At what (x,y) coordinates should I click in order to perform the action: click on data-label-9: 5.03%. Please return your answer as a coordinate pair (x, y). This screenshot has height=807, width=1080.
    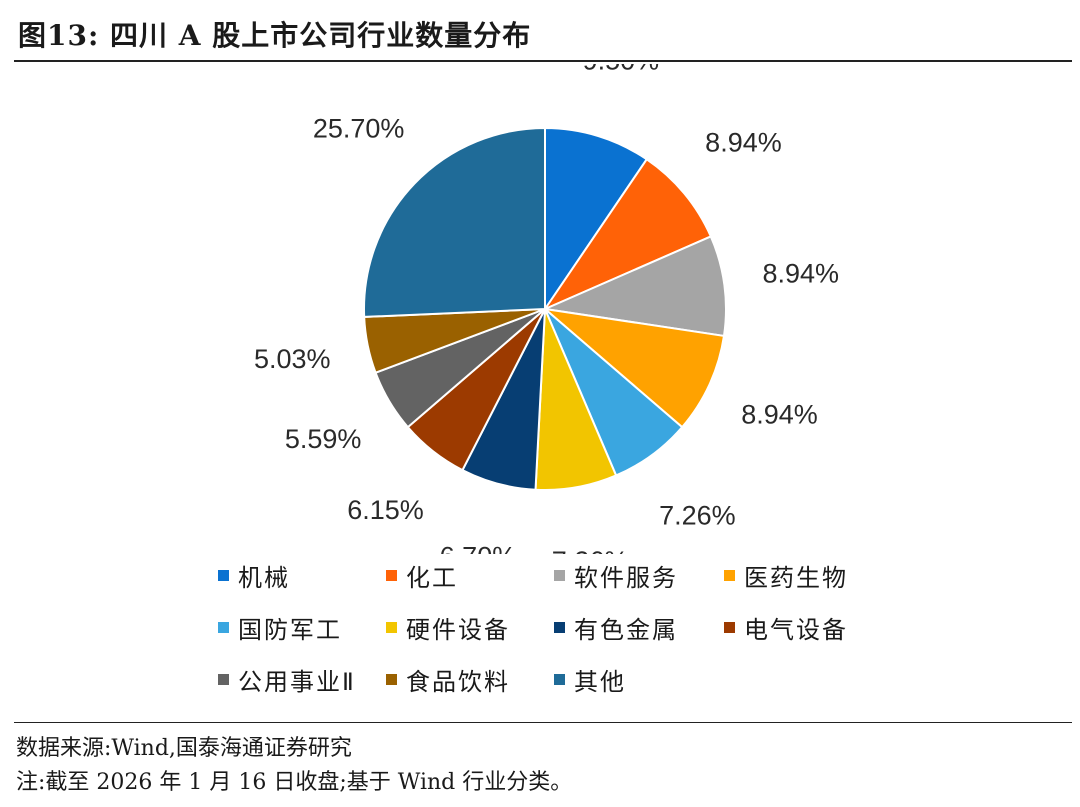
    Looking at the image, I should click on (292, 359).